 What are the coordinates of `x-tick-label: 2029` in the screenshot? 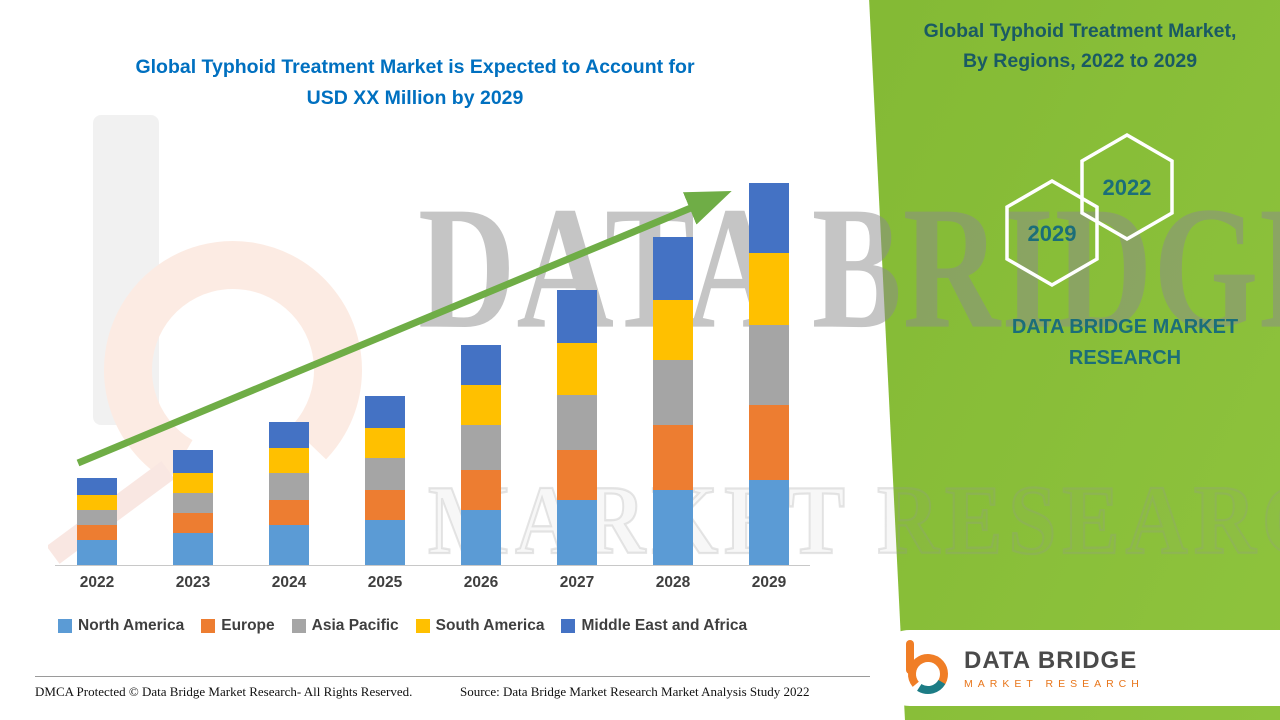 It's located at (769, 582).